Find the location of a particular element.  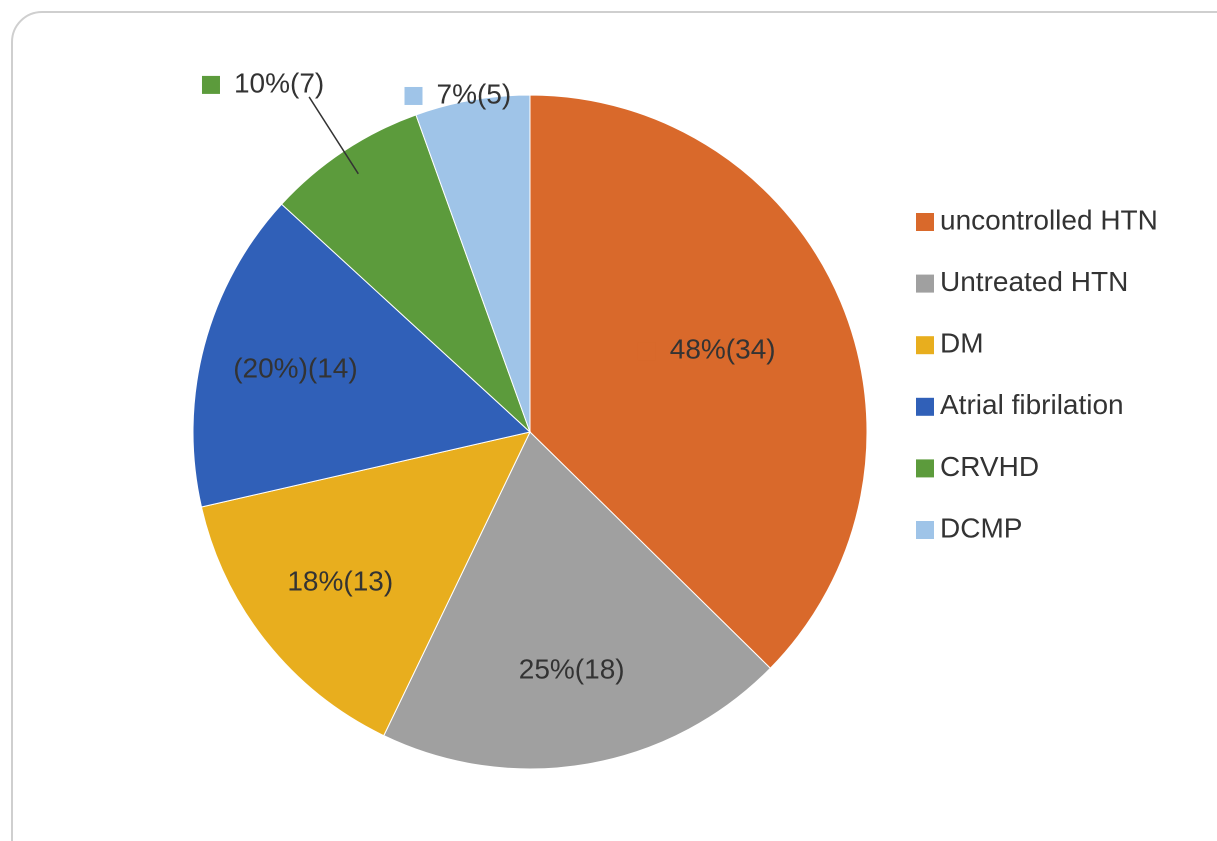

legend-label: Atrial fibrilation is located at coordinates (1032, 404).